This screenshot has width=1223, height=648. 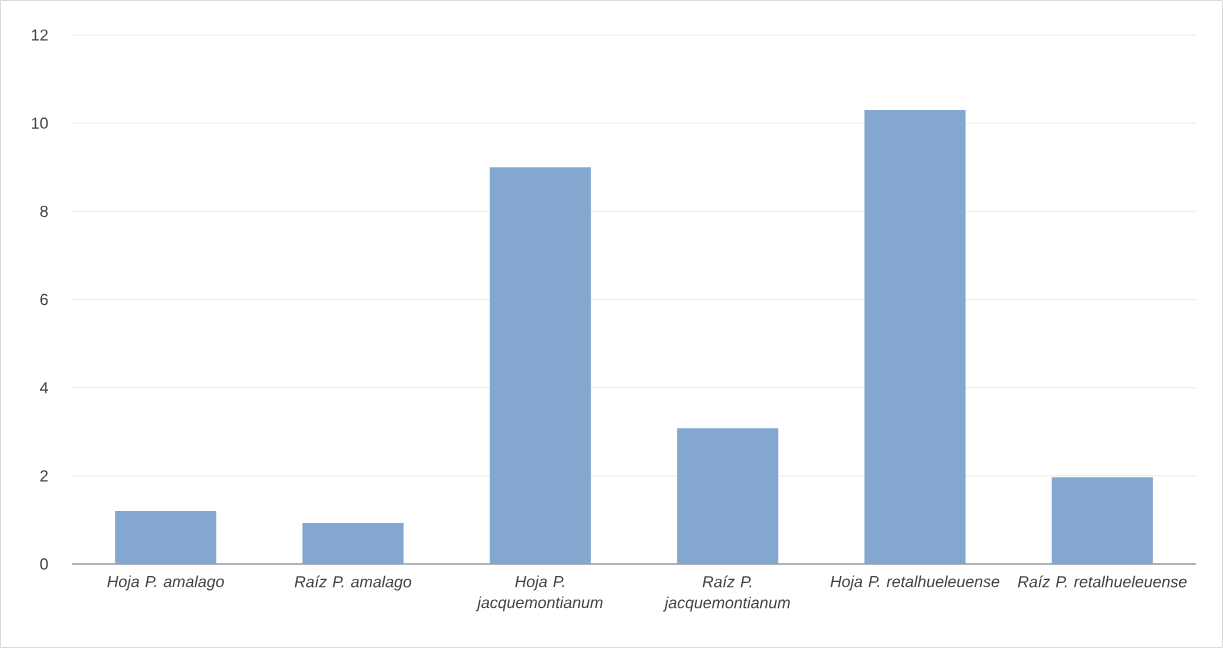 What do you see at coordinates (539, 593) in the screenshot?
I see `x-tick-label: Hoja P. jacquemontianum` at bounding box center [539, 593].